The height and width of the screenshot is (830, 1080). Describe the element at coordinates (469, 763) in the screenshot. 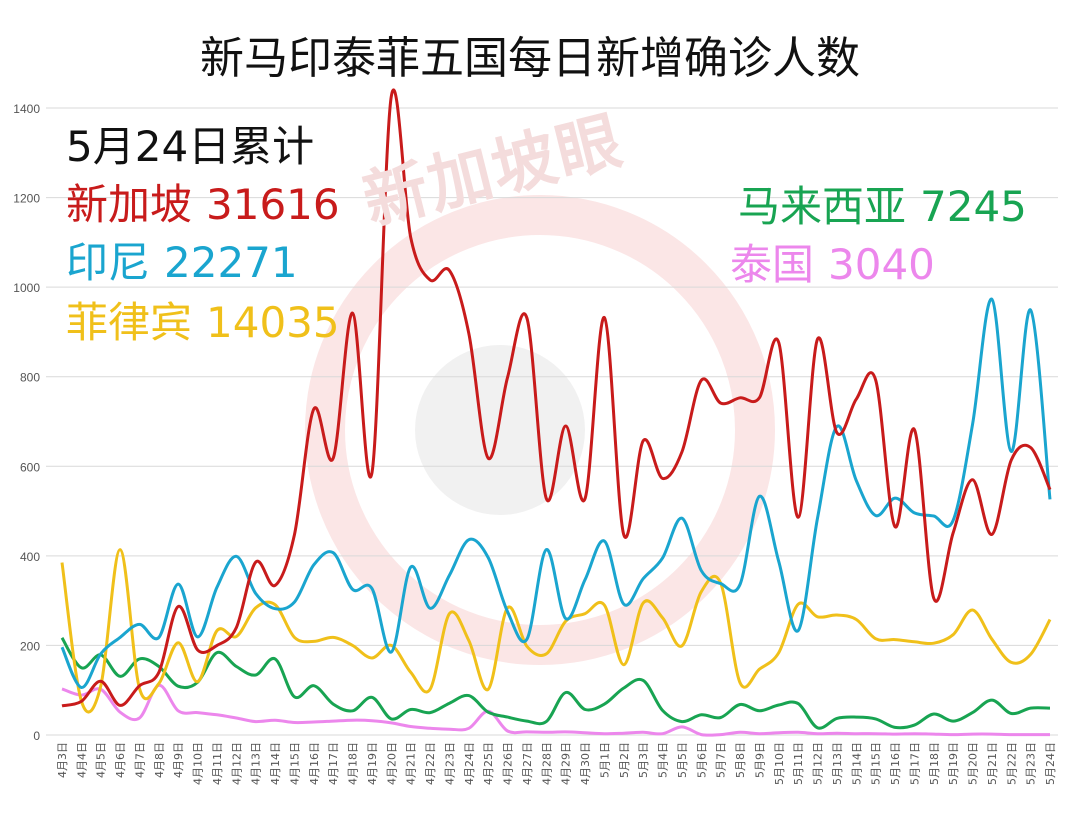

I see `x-tick-label: 4月24日` at that location.